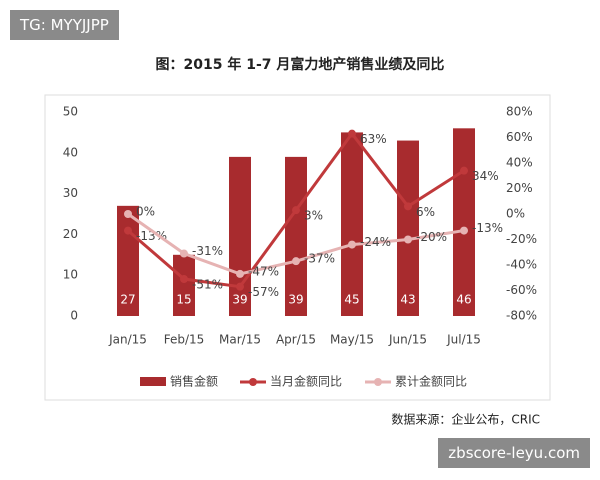 The height and width of the screenshot is (480, 600). Describe the element at coordinates (74, 316) in the screenshot. I see `y-tick-label: 0` at that location.